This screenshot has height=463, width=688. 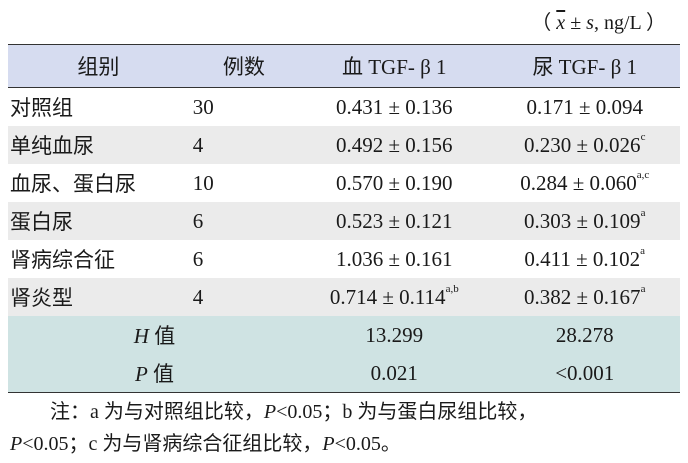 What do you see at coordinates (394, 297) in the screenshot?
I see `cell-blood: 0.714 ± 0.114a,b` at bounding box center [394, 297].